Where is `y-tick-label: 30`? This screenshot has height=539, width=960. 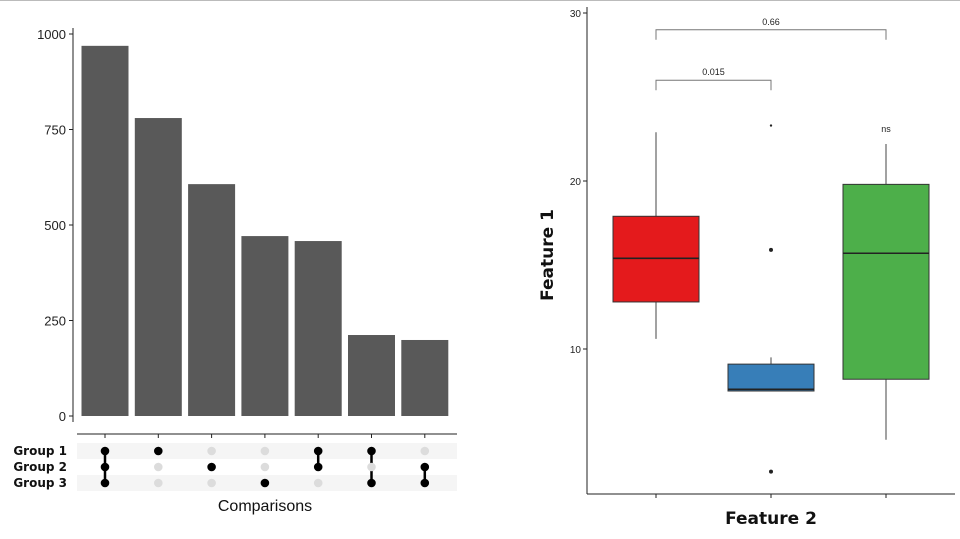
y-tick-label: 30 is located at coordinates (576, 14).